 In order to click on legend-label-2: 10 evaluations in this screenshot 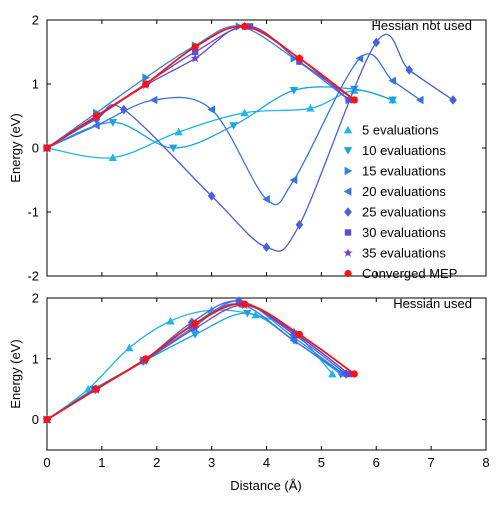, I will do `click(404, 150)`.